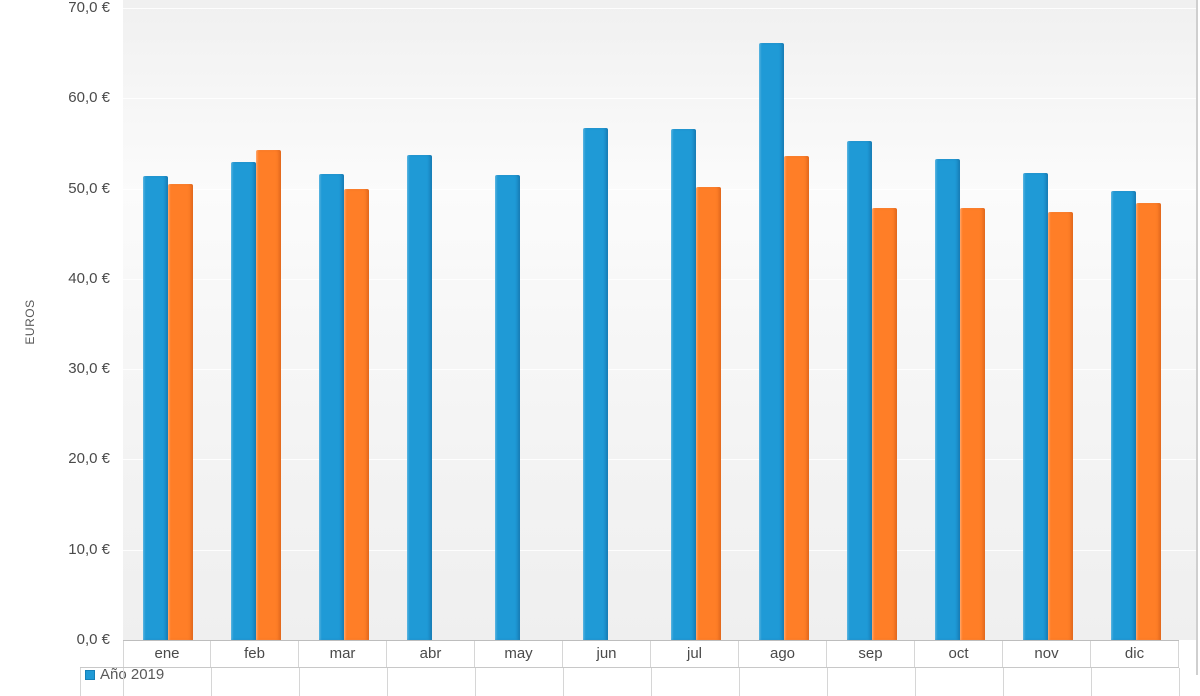  I want to click on month-cell-ene: ene, so click(167, 654).